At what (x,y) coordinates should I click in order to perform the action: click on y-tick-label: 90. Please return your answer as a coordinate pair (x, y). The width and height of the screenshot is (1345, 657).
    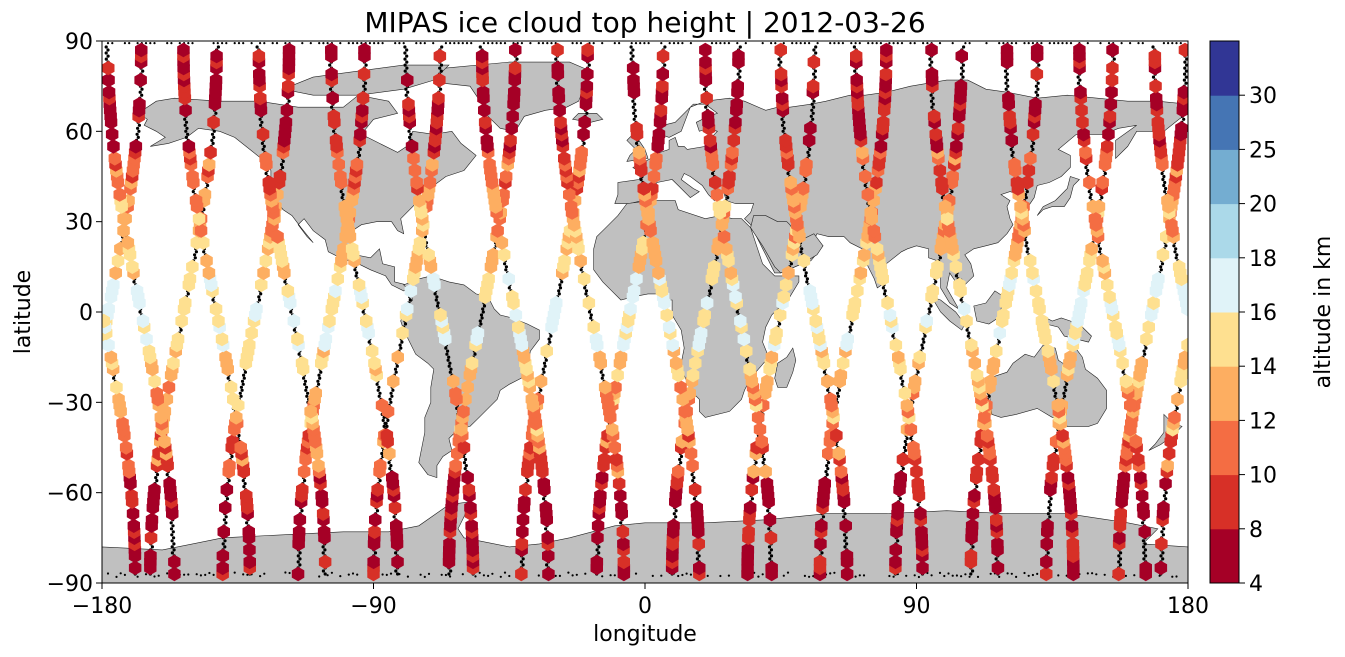
    Looking at the image, I should click on (79, 42).